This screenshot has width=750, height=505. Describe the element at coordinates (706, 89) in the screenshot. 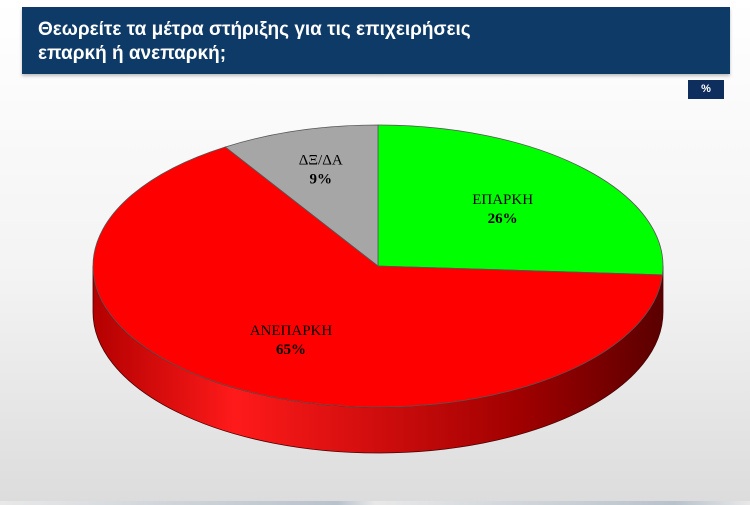

I see `unit-badge: %` at that location.